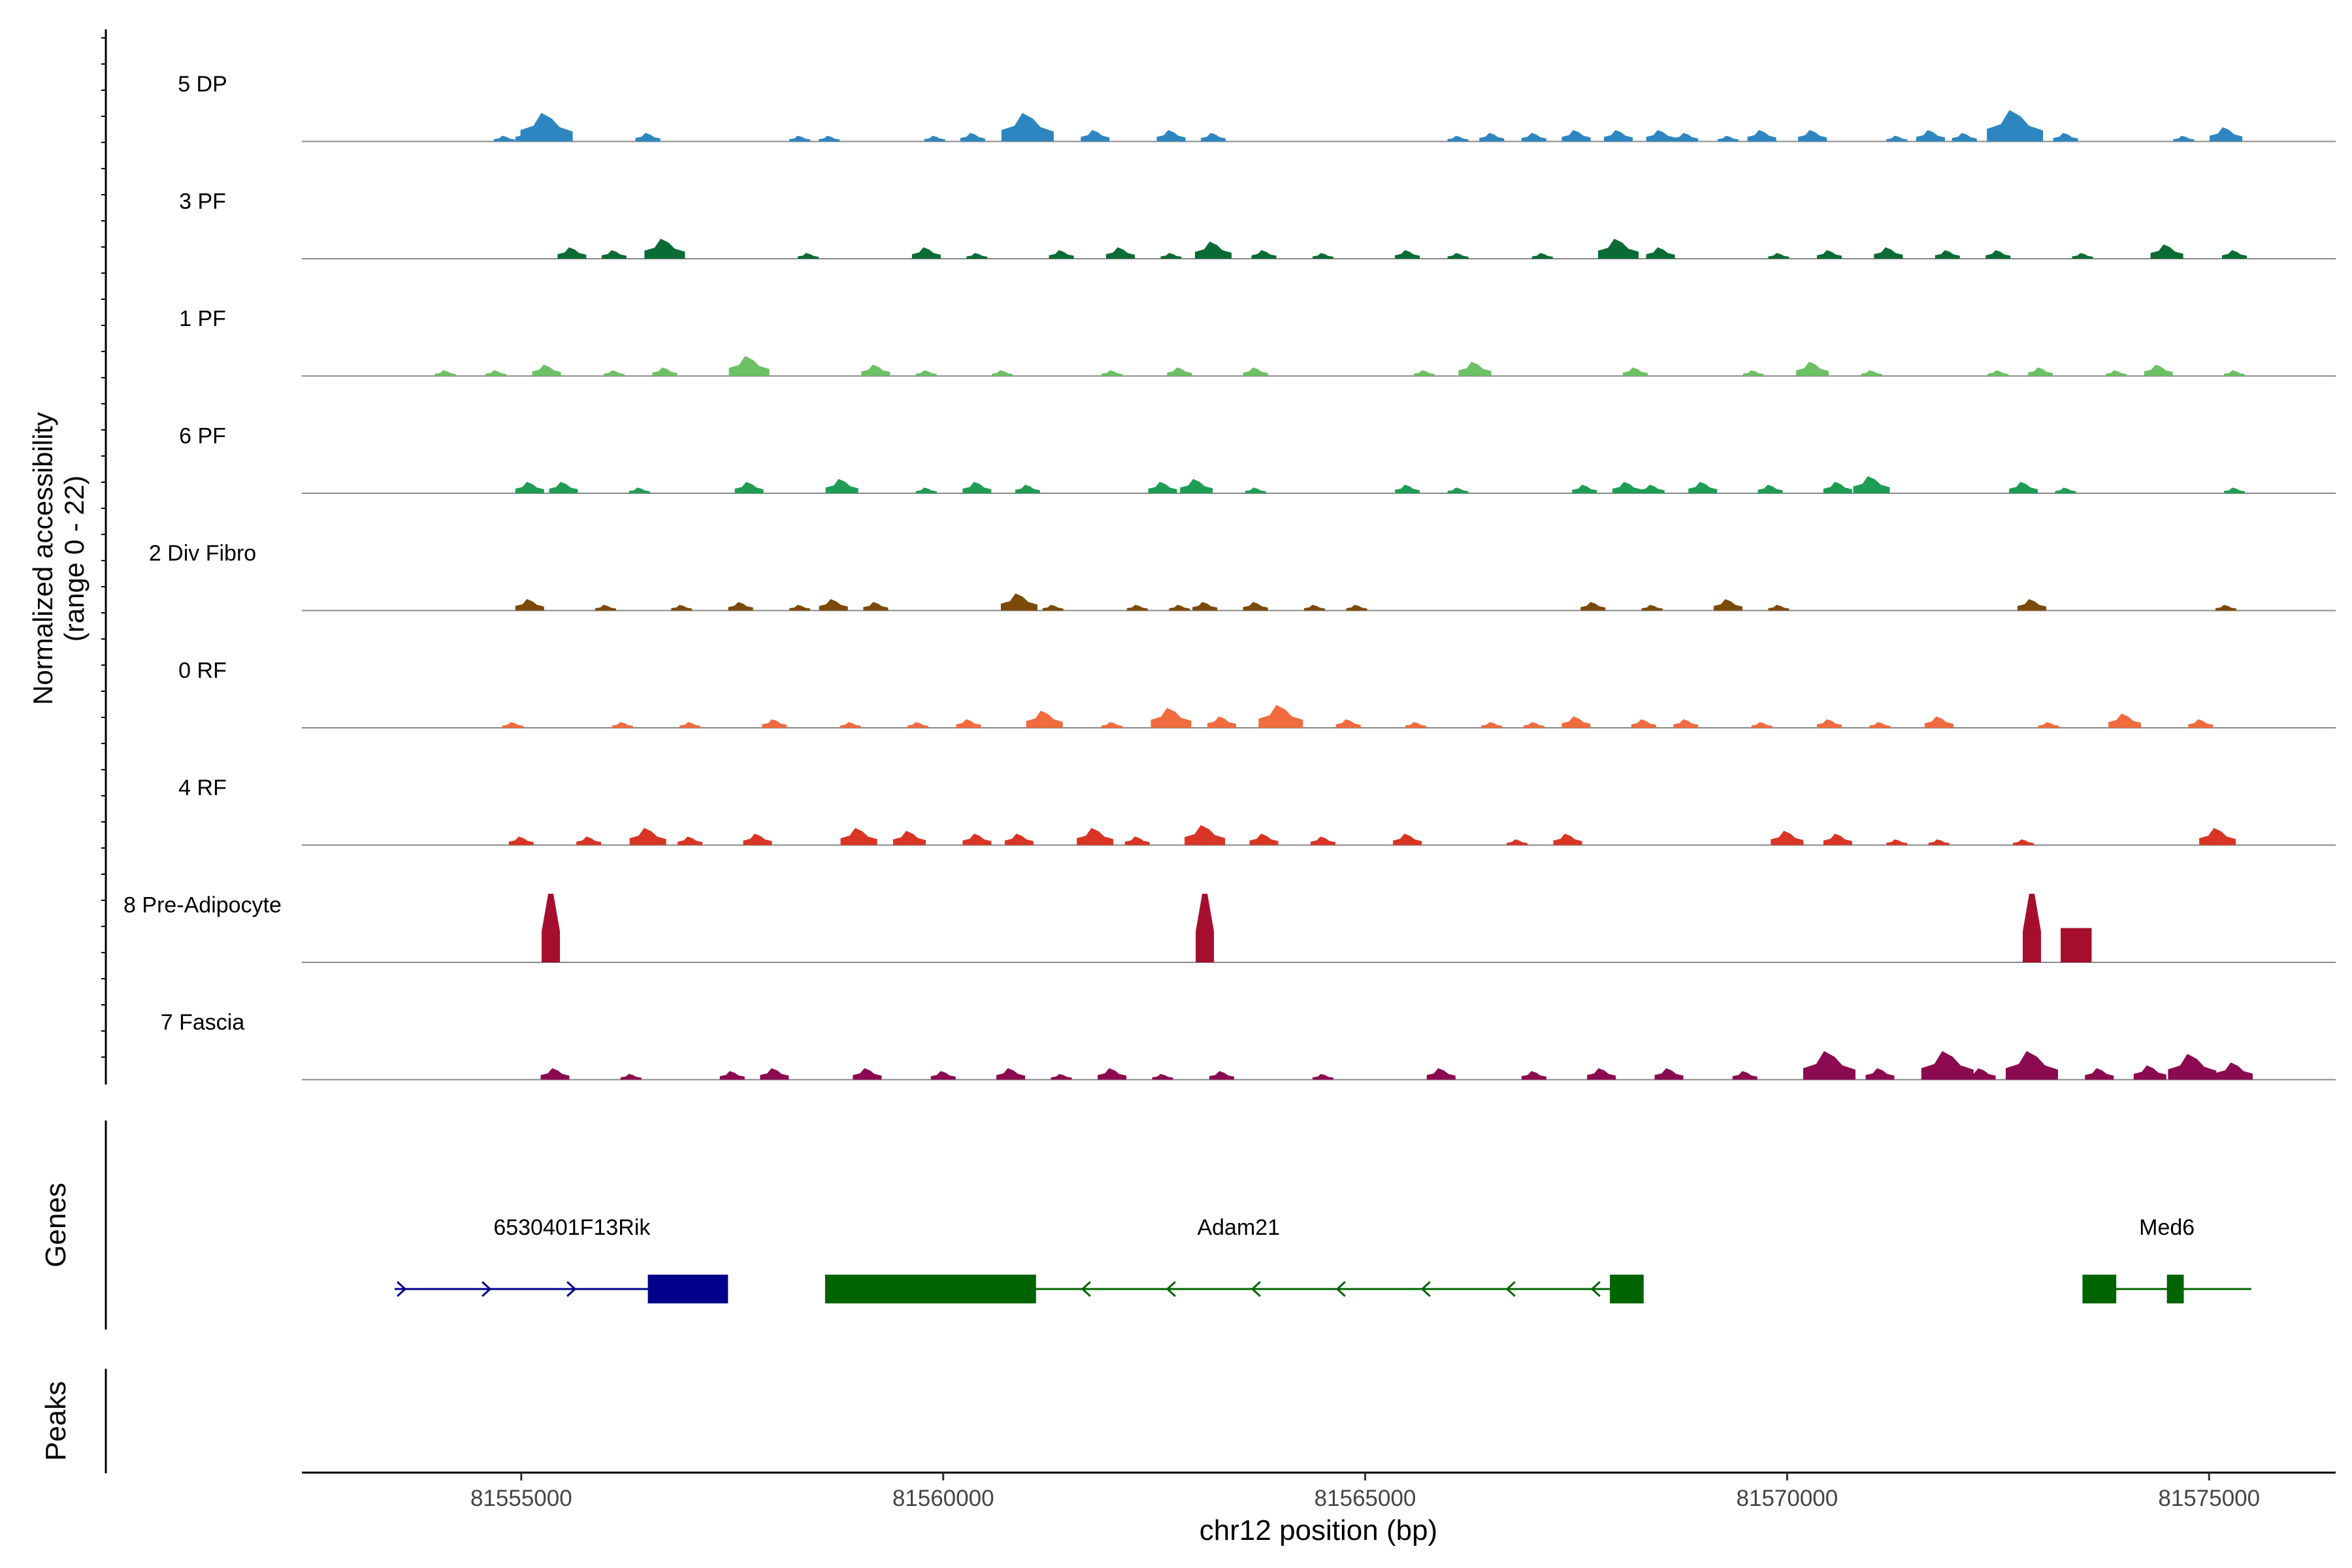  Describe the element at coordinates (2167, 1227) in the screenshot. I see `gene-label: Med6` at that location.